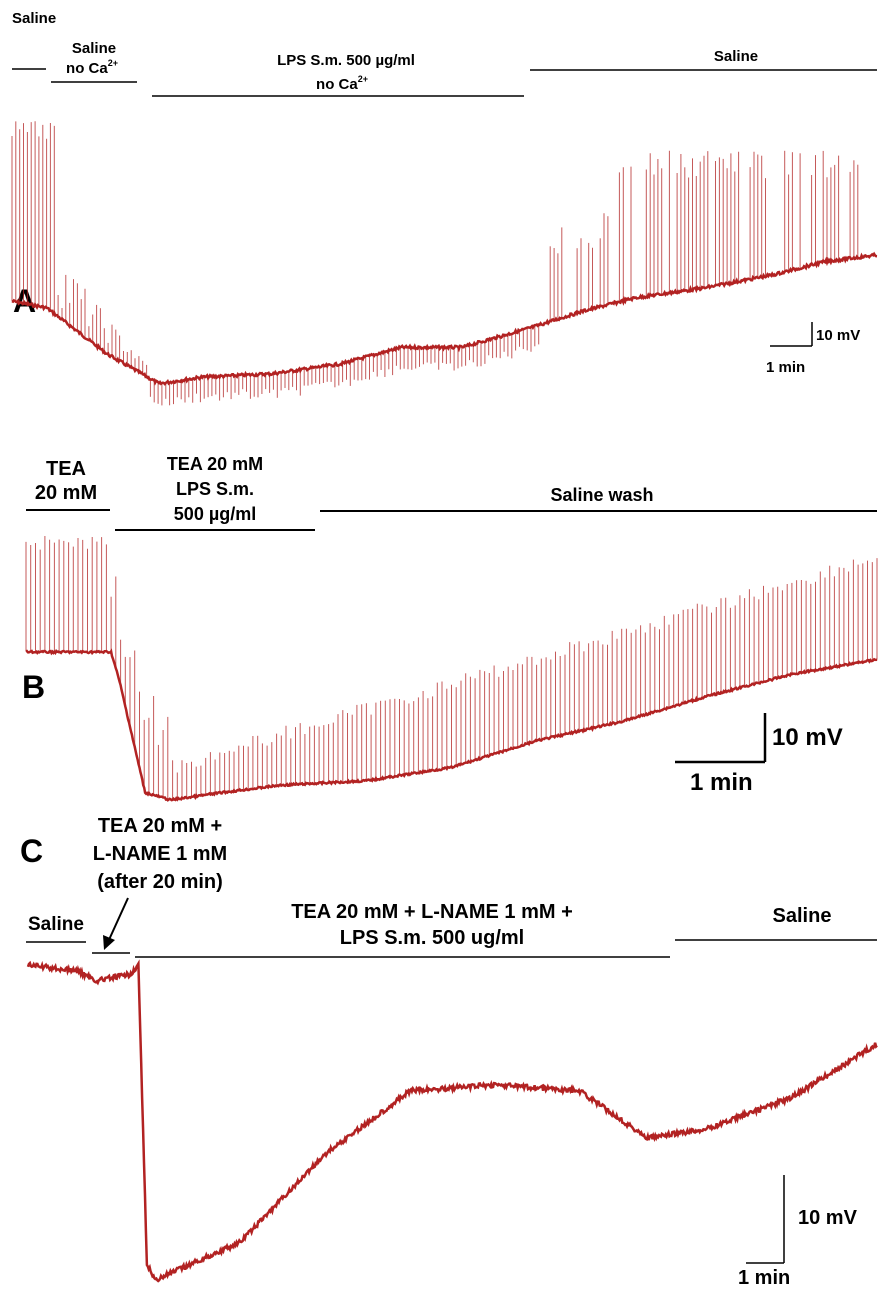 The width and height of the screenshot is (879, 1292). What do you see at coordinates (34, 18) in the screenshot?
I see `panel-a-bar1-label: Saline` at bounding box center [34, 18].